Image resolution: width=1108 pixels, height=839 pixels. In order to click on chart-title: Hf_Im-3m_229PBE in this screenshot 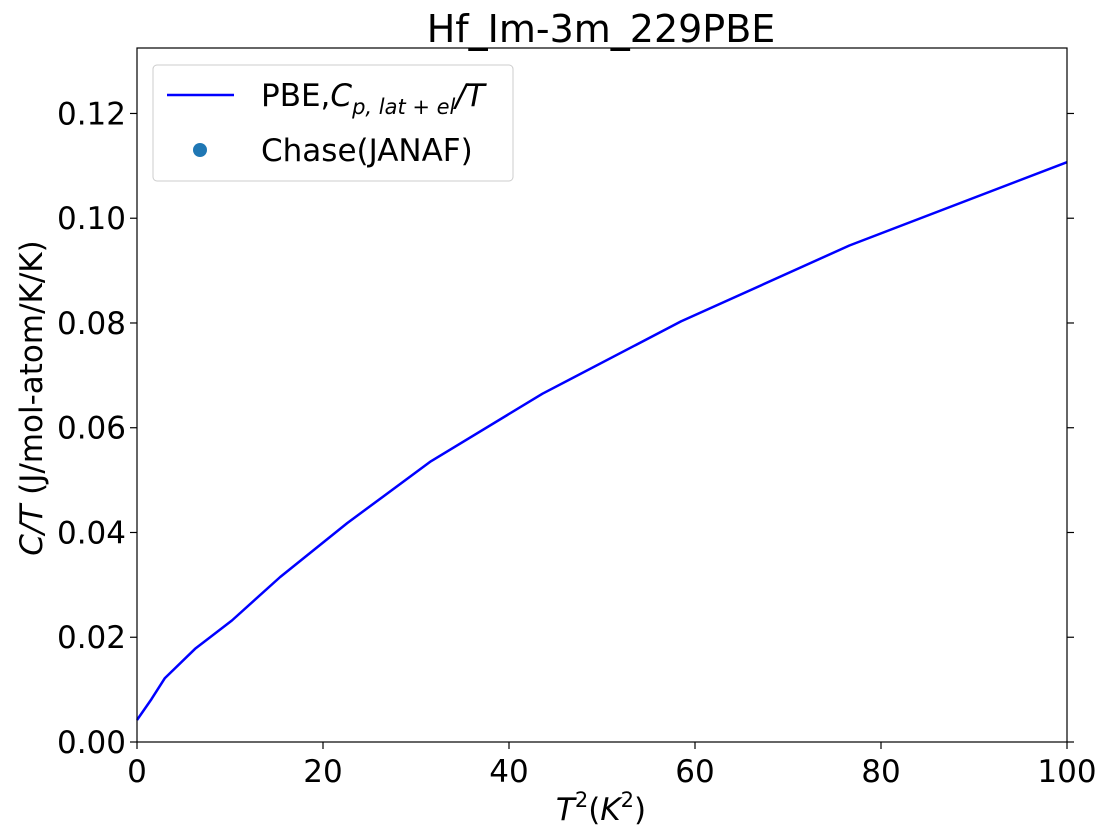, I will do `click(601, 29)`.